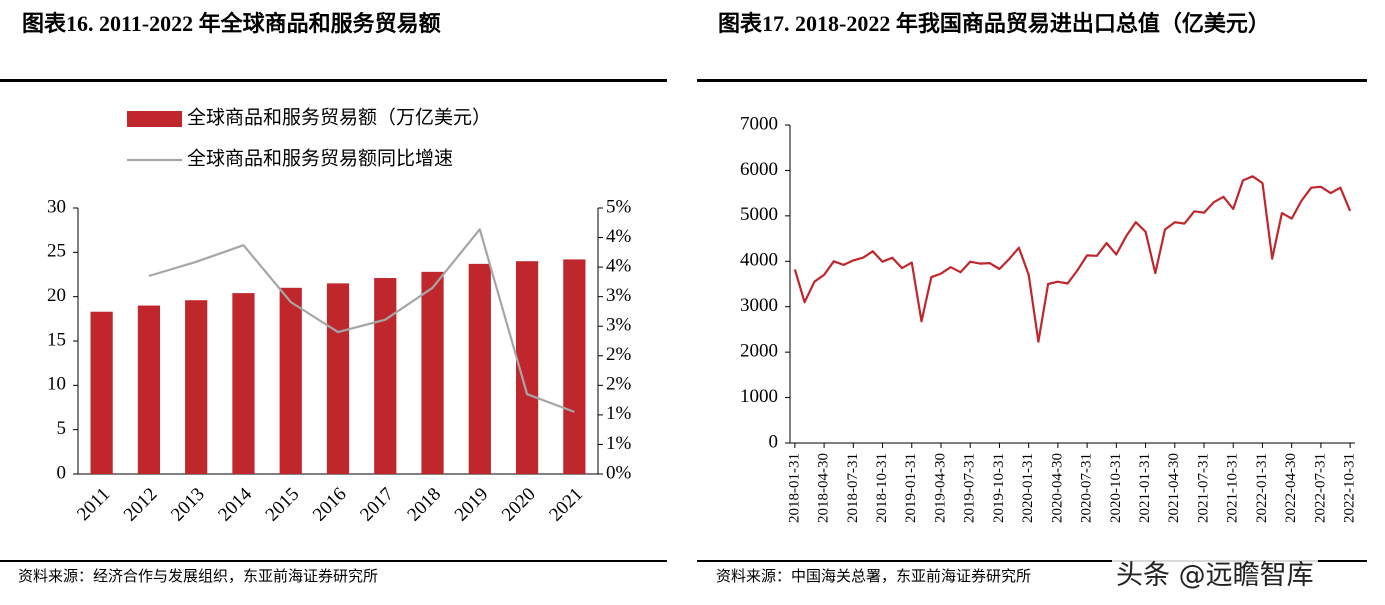  What do you see at coordinates (759, 169) in the screenshot?
I see `y-tick-label: 6000` at bounding box center [759, 169].